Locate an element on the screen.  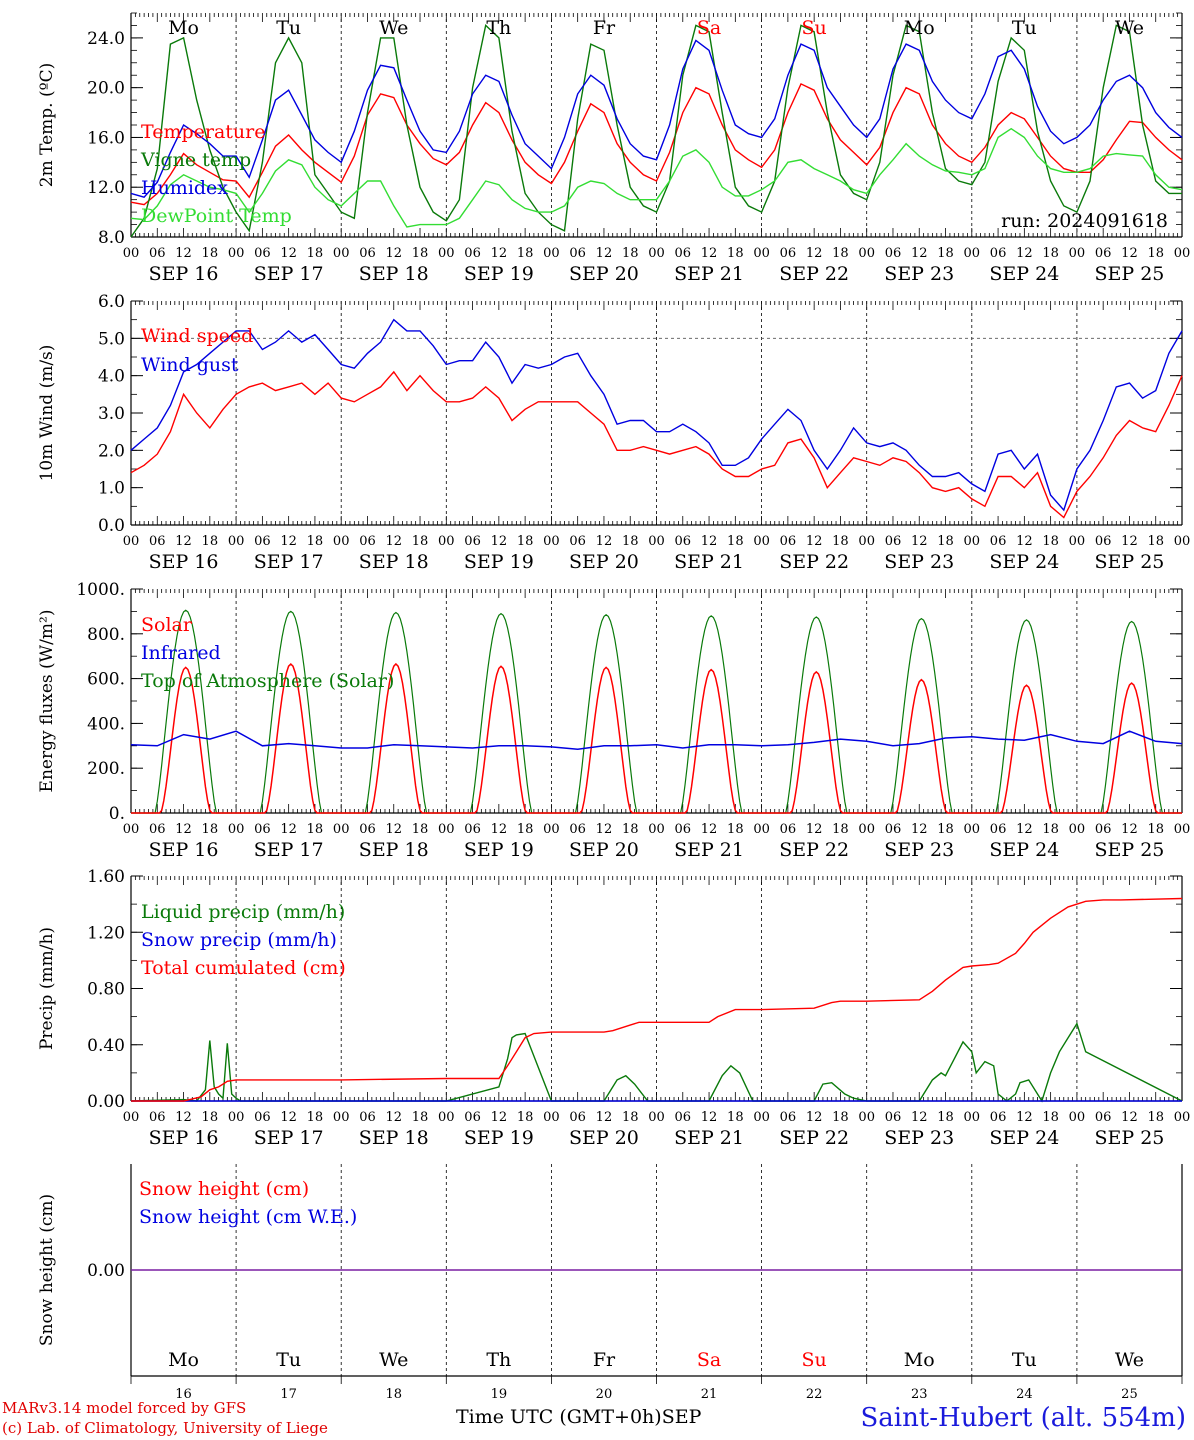
y-tick-label: 1.20 is located at coordinates (106, 933).